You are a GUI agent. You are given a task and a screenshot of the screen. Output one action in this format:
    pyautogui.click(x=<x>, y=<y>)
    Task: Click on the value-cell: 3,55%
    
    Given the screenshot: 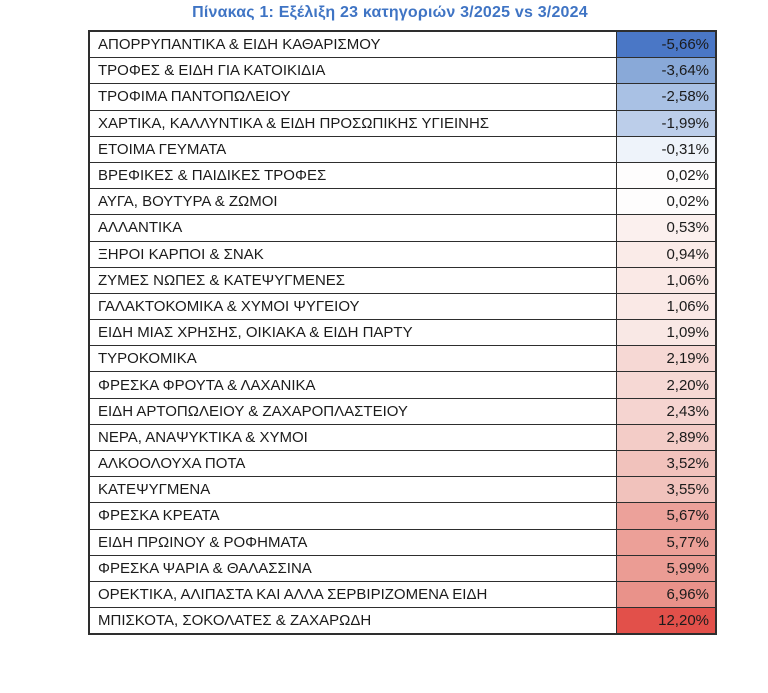 What is the action you would take?
    pyautogui.click(x=666, y=490)
    